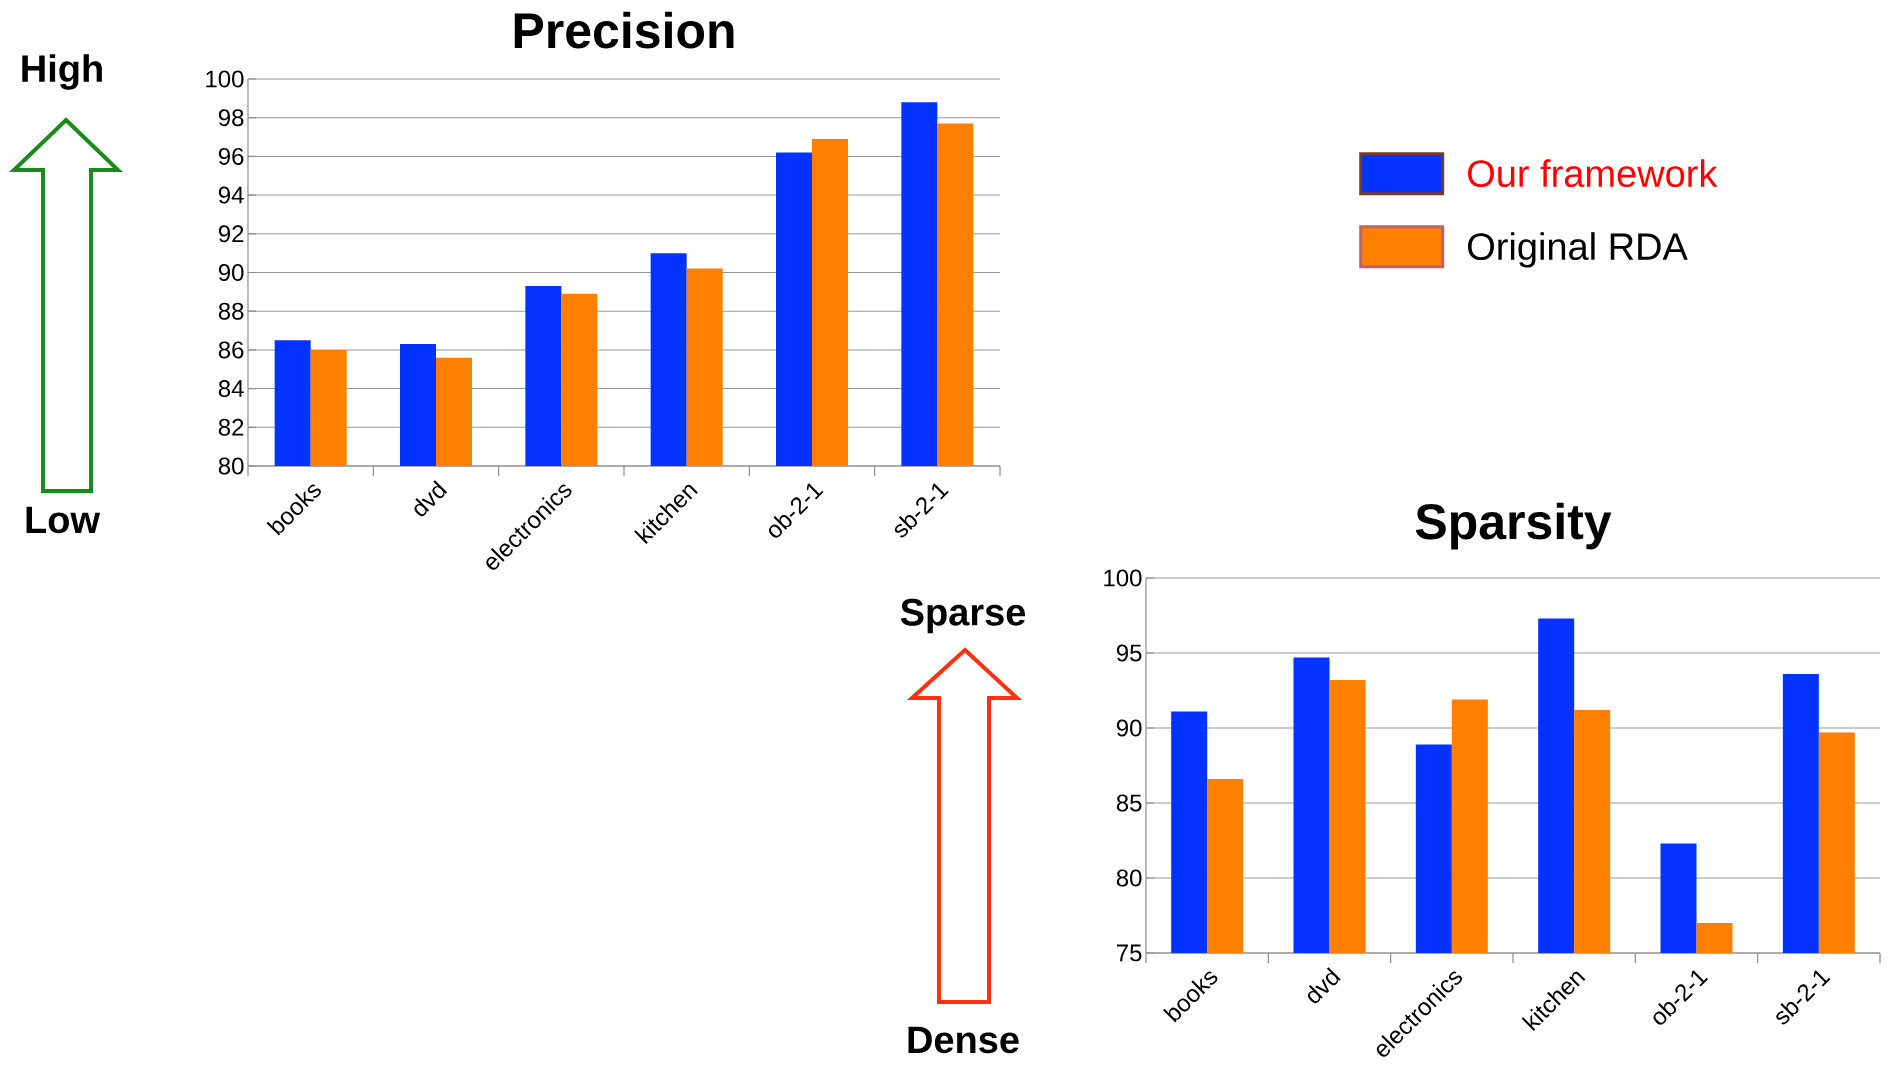 The width and height of the screenshot is (1887, 1087). Describe the element at coordinates (231, 118) in the screenshot. I see `y-tick-label: 98` at that location.